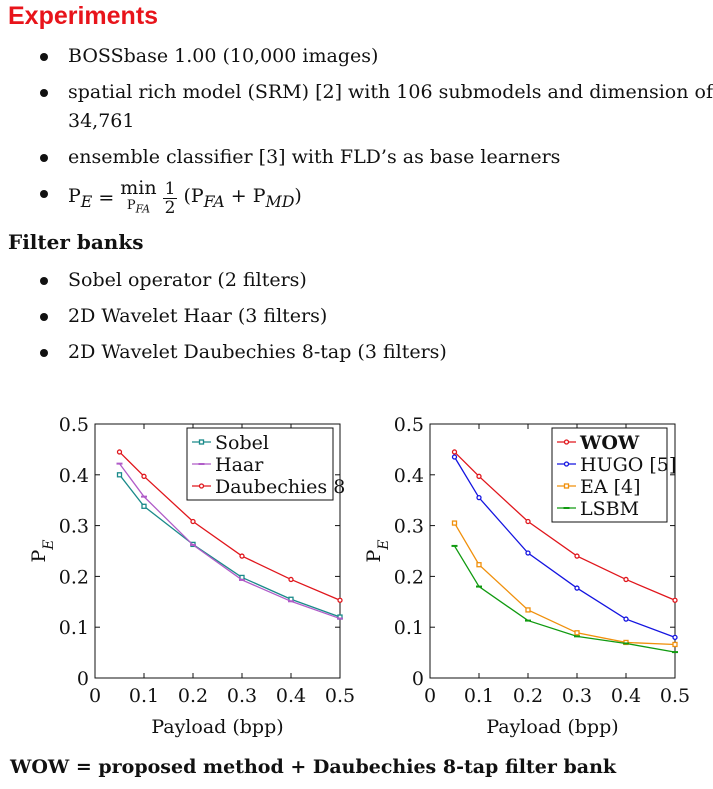 The height and width of the screenshot is (789, 713). Describe the element at coordinates (280, 201) in the screenshot. I see `formula-rhs-sub2: MD` at that location.